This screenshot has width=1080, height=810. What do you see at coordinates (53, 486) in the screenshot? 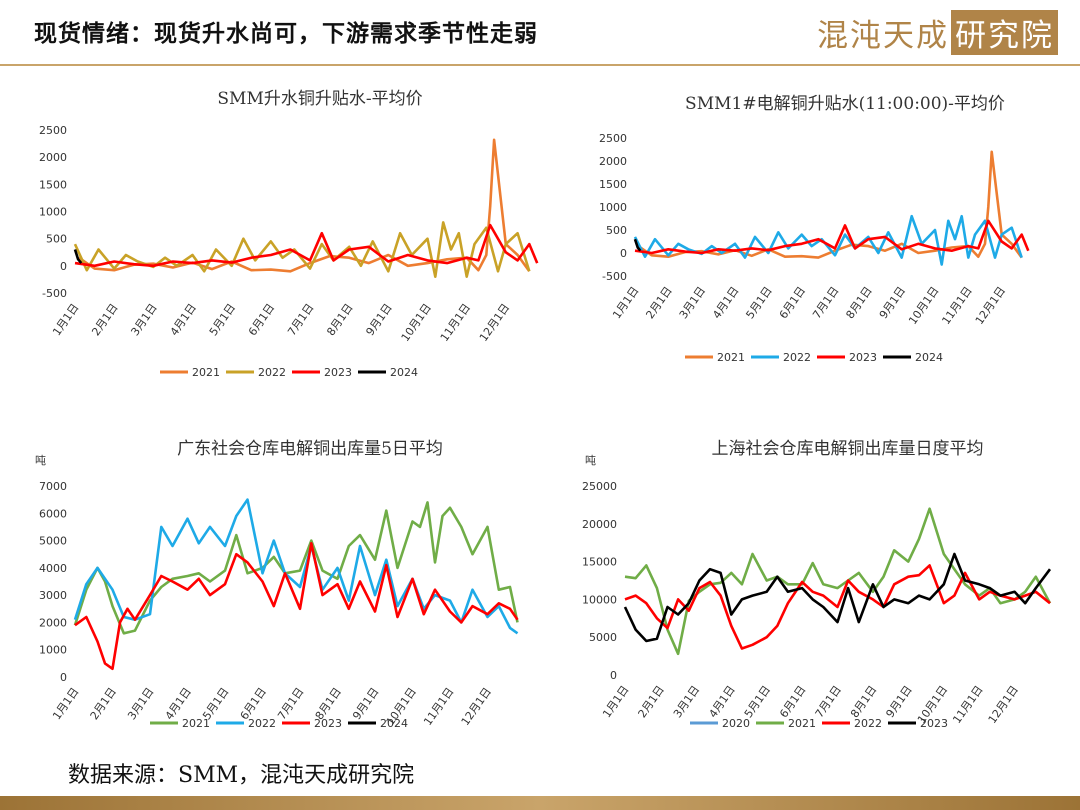
I see `y-tick-label: 7000` at bounding box center [53, 486].